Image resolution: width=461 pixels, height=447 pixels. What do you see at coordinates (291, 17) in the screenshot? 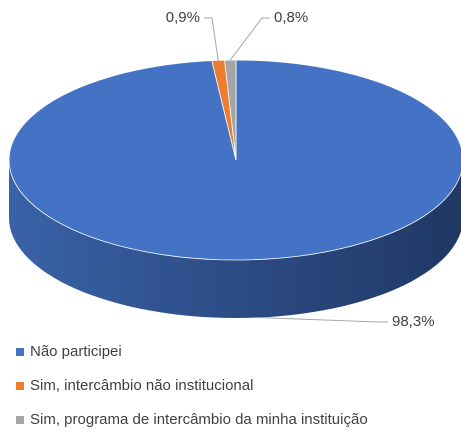
I see `data-label: 0,8%` at bounding box center [291, 17].